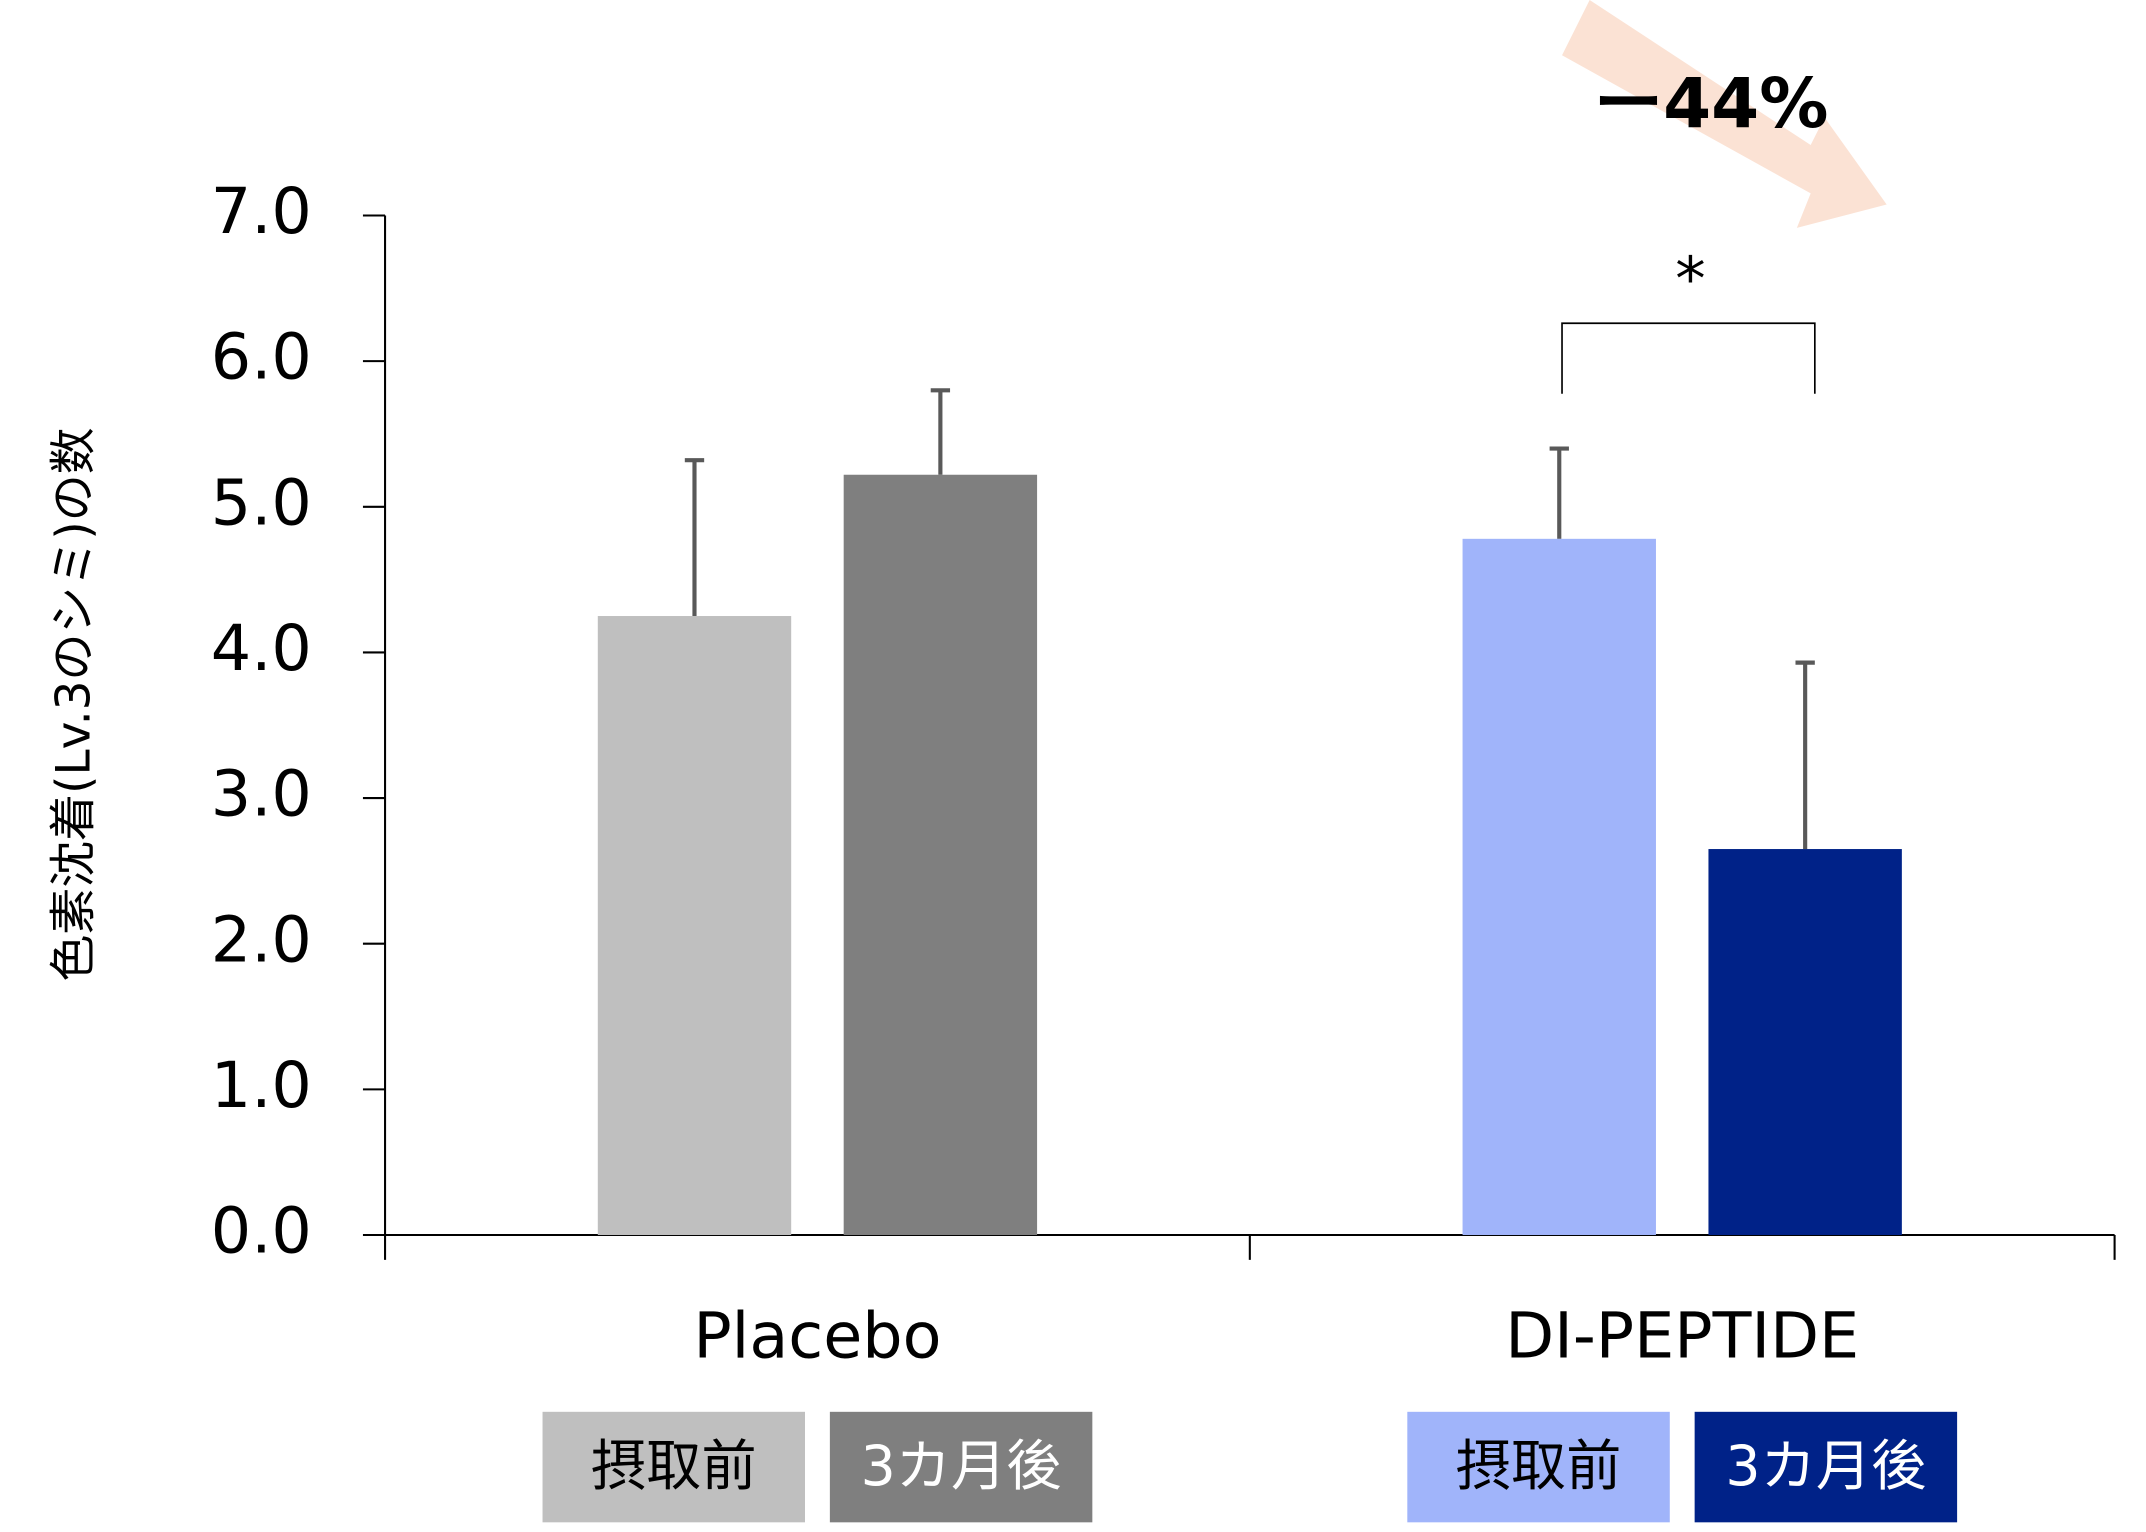 The width and height of the screenshot is (2146, 1532). I want to click on y-tick-label: 1.0, so click(261, 1085).